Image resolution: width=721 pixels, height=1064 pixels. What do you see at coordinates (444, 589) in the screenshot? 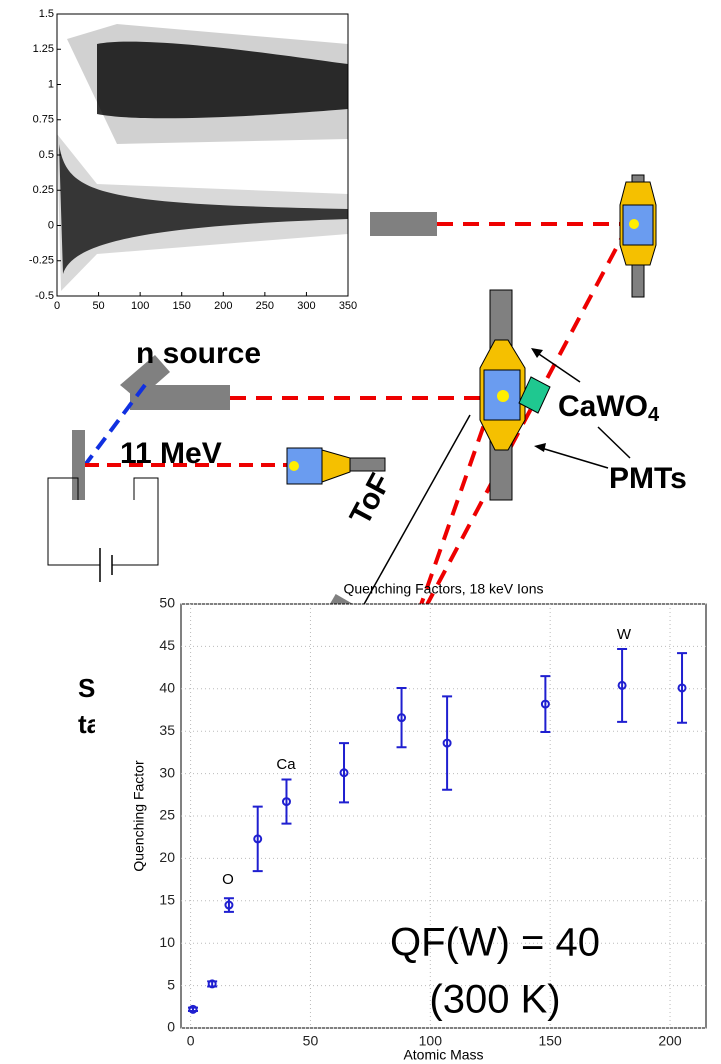
I see `chart-title: Quenching Factors, 18 keV Ions` at bounding box center [444, 589].